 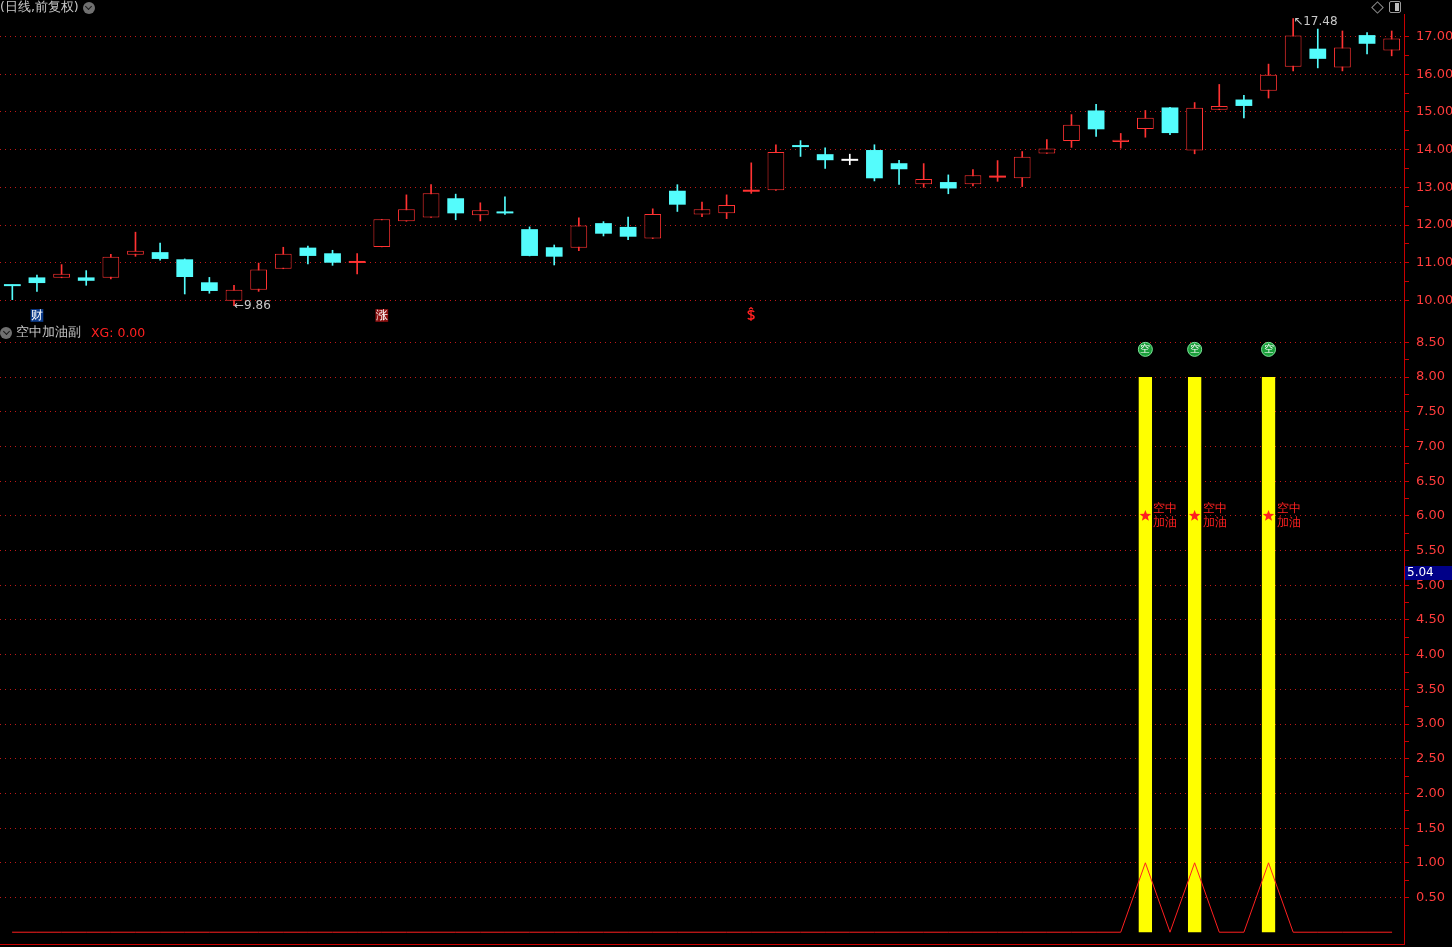 I want to click on annotation: ↖17.48, so click(x=1315, y=20).